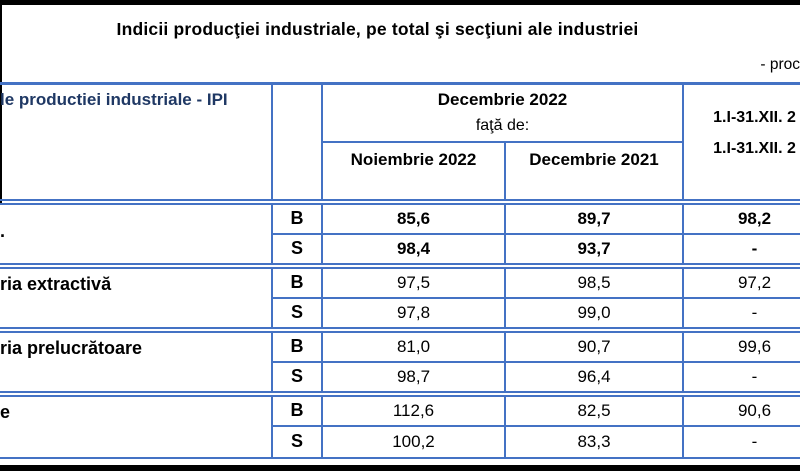 Image resolution: width=800 pixels, height=473 pixels. I want to click on value-cell: 96,4, so click(594, 377).